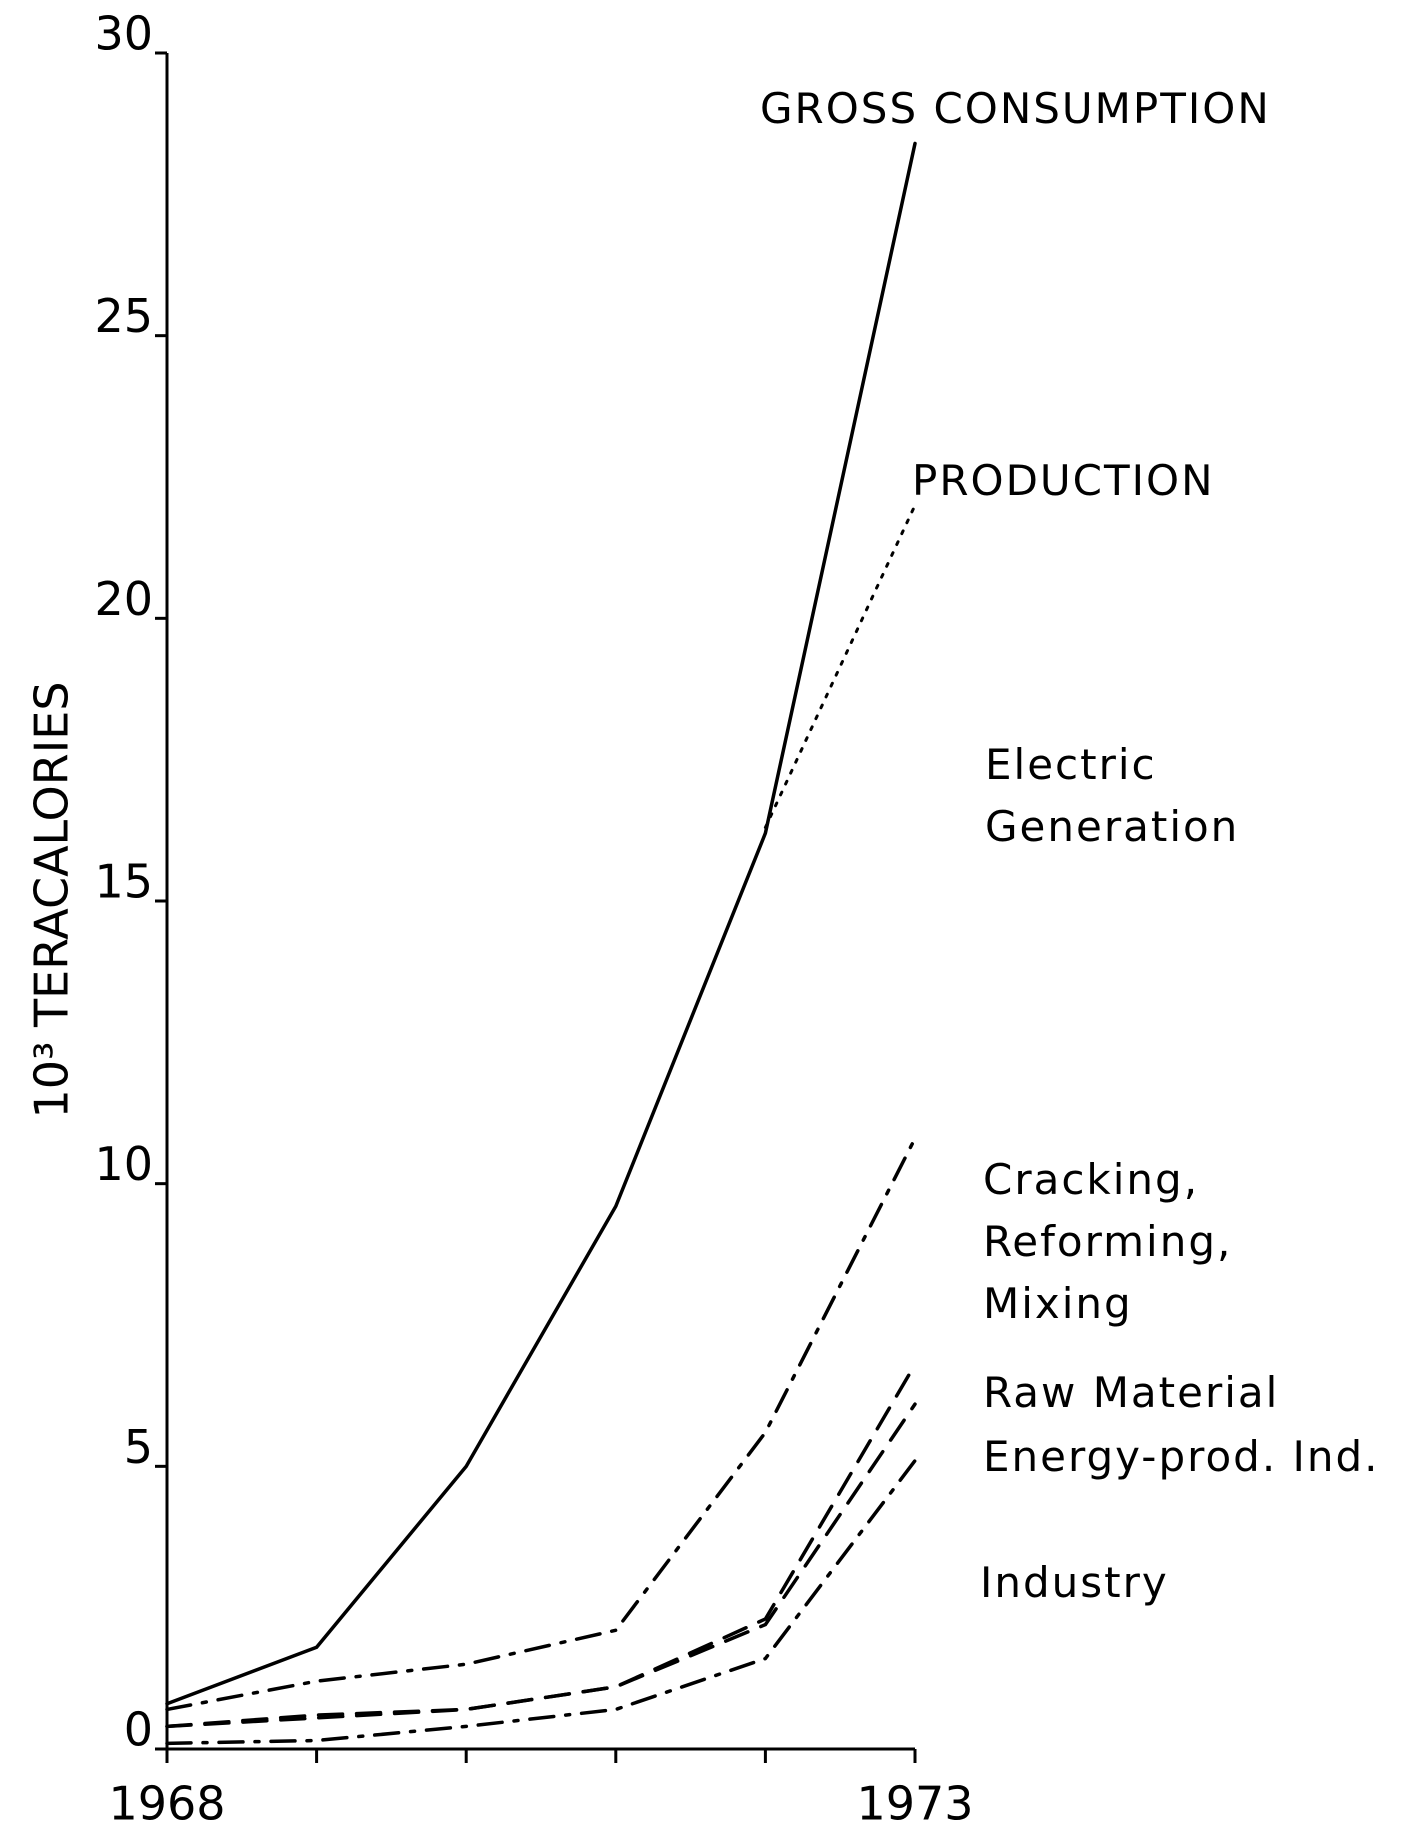 The image size is (1402, 1843). Describe the element at coordinates (138, 1730) in the screenshot. I see `y-tick-label: 0` at that location.